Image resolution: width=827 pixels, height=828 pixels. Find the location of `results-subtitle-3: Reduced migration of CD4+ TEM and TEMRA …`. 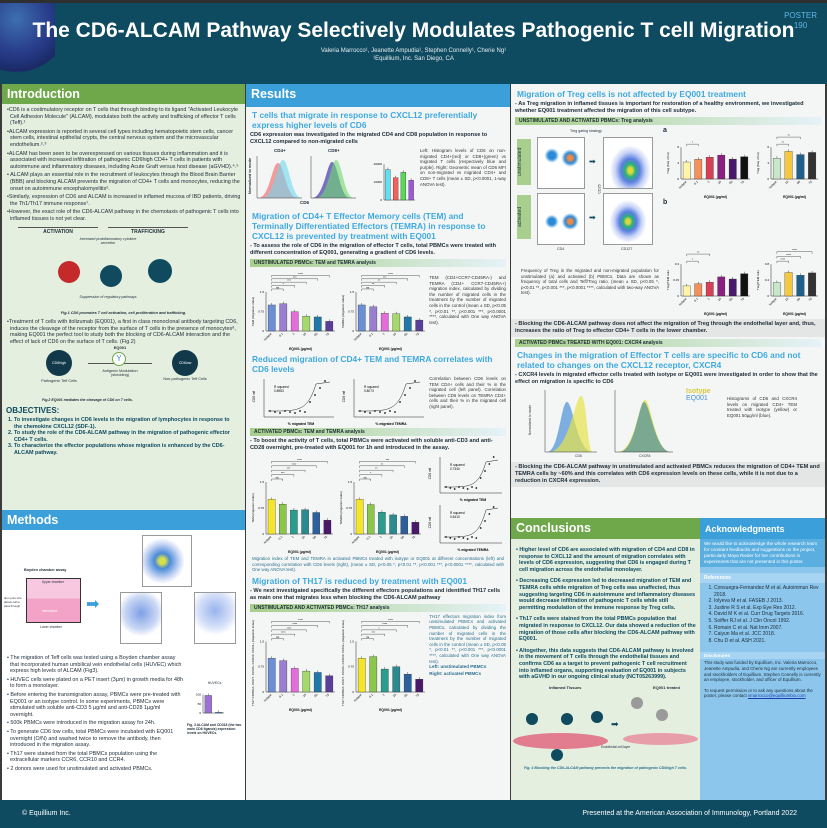

results-subtitle-3: Reduced migration of CD4+ TEM and TEMRA … is located at coordinates (372, 364).